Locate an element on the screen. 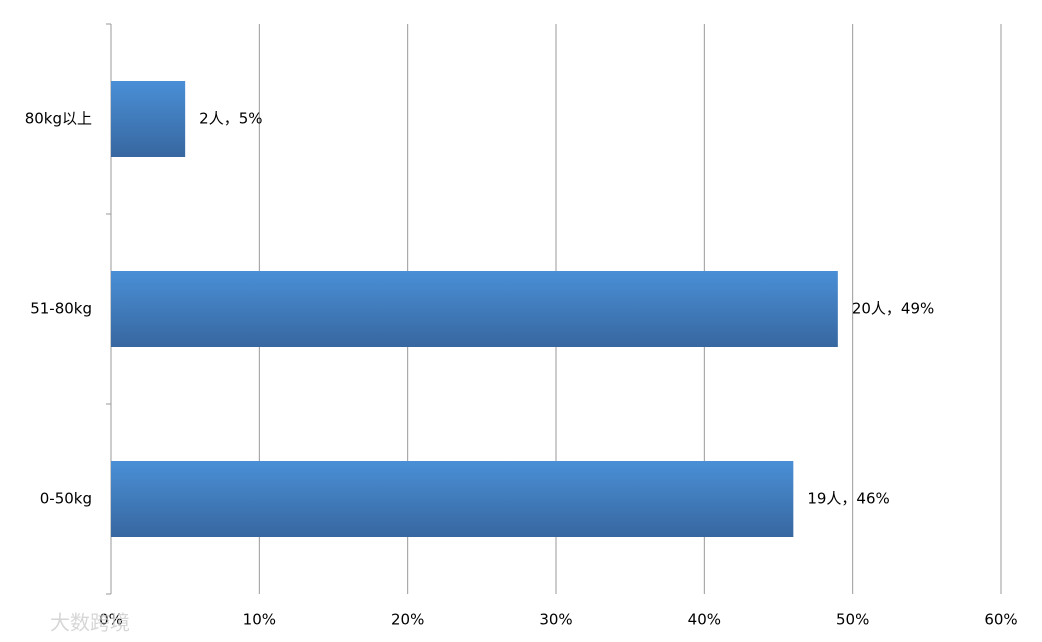  x-tick-label: 50% is located at coordinates (852, 620).